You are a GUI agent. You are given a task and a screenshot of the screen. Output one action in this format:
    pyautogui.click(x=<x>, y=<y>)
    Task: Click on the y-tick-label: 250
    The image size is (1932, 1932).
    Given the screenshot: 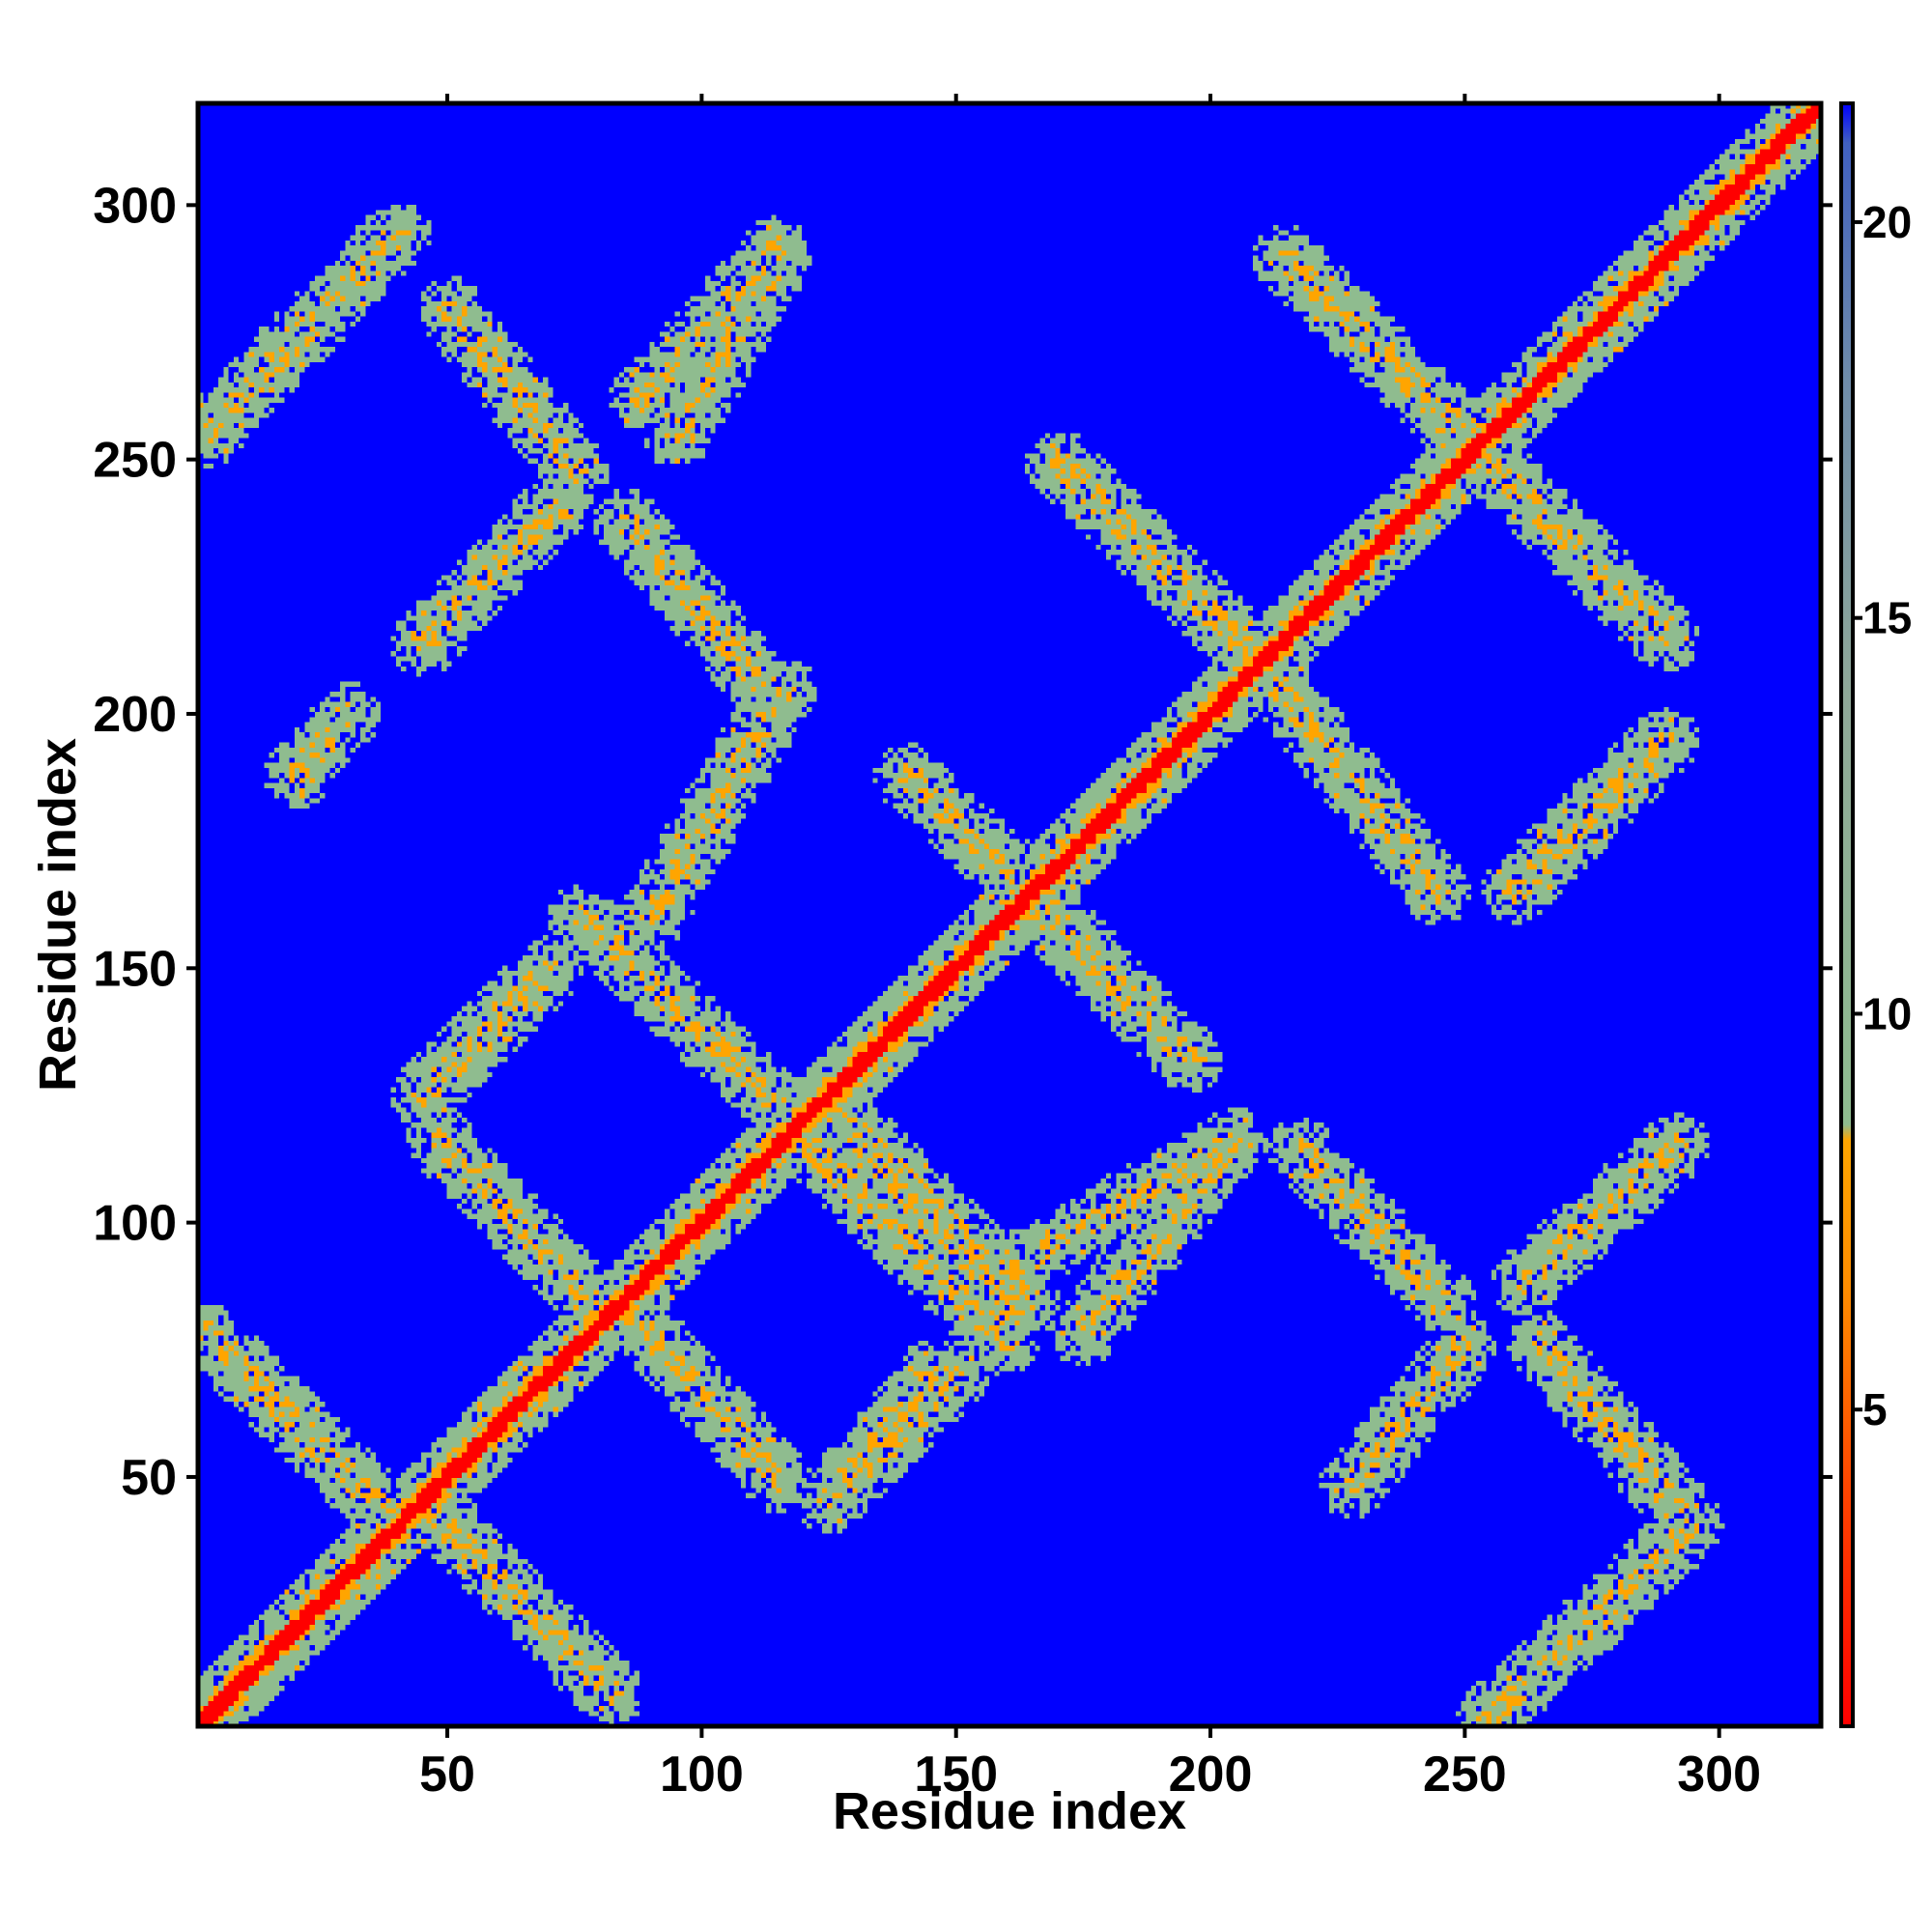 What is the action you would take?
    pyautogui.click(x=135, y=461)
    